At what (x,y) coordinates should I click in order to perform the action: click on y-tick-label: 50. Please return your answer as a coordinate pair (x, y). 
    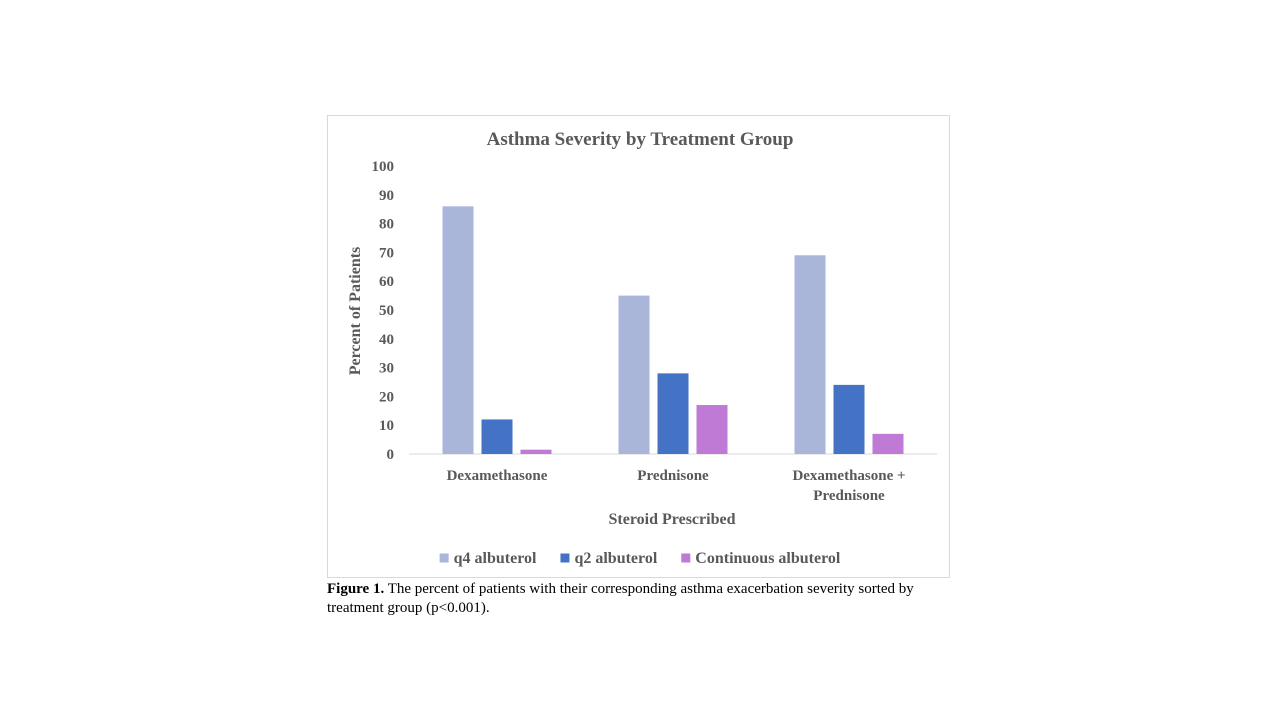
    Looking at the image, I should click on (386, 311).